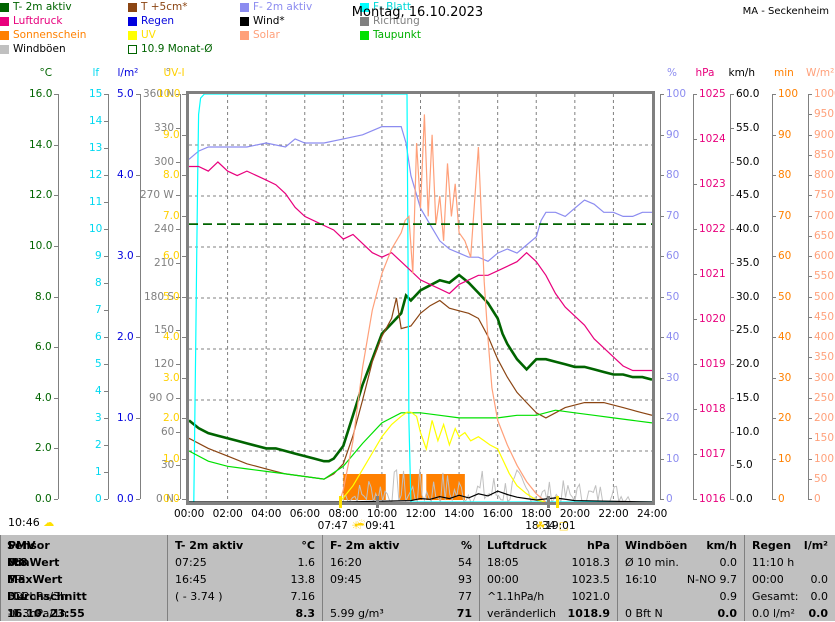 This screenshot has height=622, width=835. I want to click on axis-tick-windspeed: 50.0, so click(748, 162).